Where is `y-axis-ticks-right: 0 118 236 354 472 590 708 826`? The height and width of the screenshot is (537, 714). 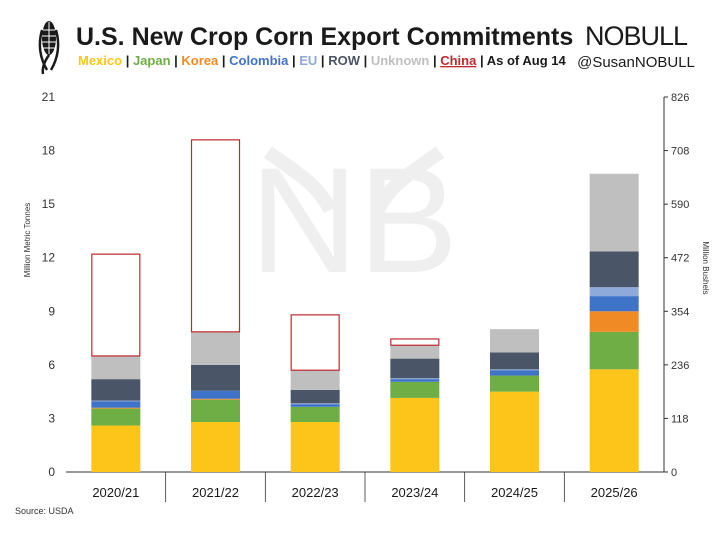
y-axis-ticks-right: 0 118 236 354 472 590 708 826 is located at coordinates (676, 285).